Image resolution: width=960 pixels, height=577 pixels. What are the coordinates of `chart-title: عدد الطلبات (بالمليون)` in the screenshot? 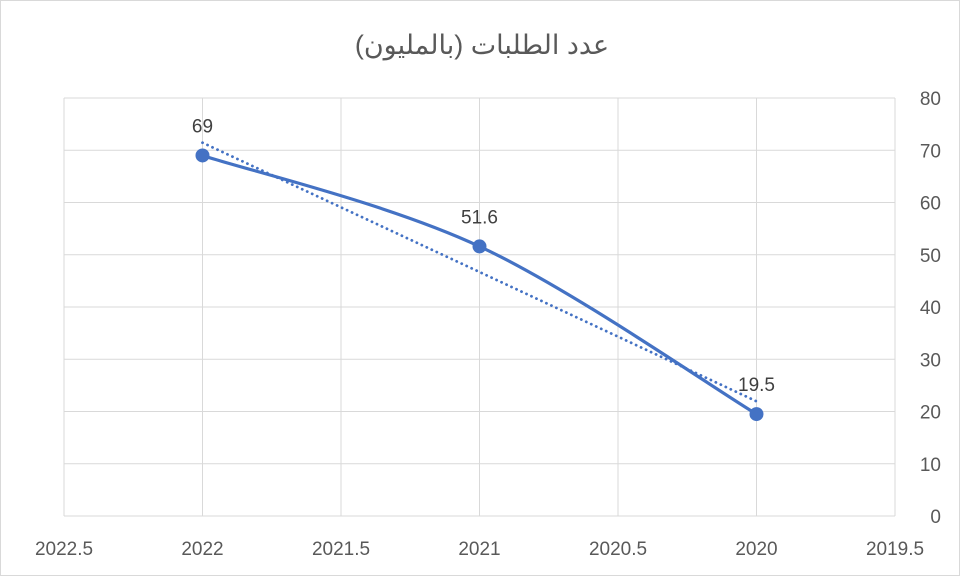 It's located at (482, 45).